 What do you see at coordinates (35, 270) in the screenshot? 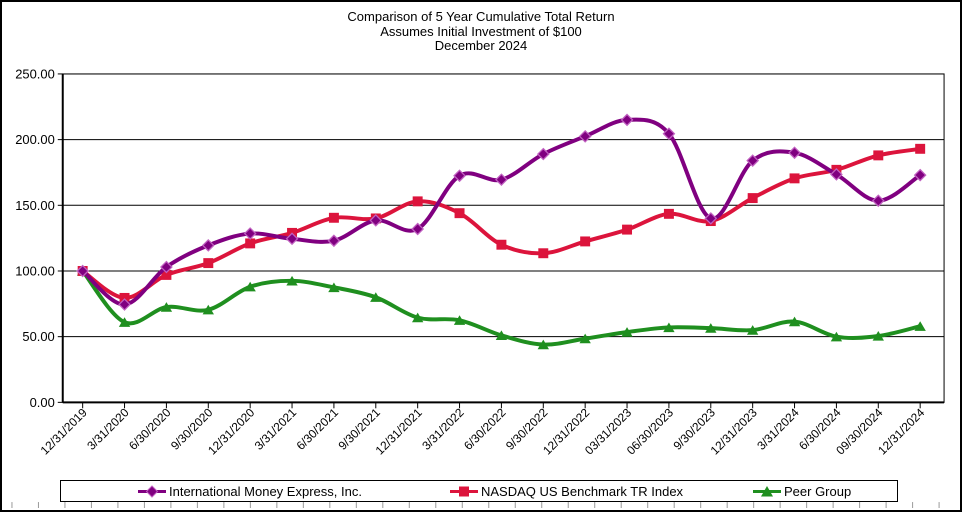
I see `y-tick-label: 100.00` at bounding box center [35, 270].